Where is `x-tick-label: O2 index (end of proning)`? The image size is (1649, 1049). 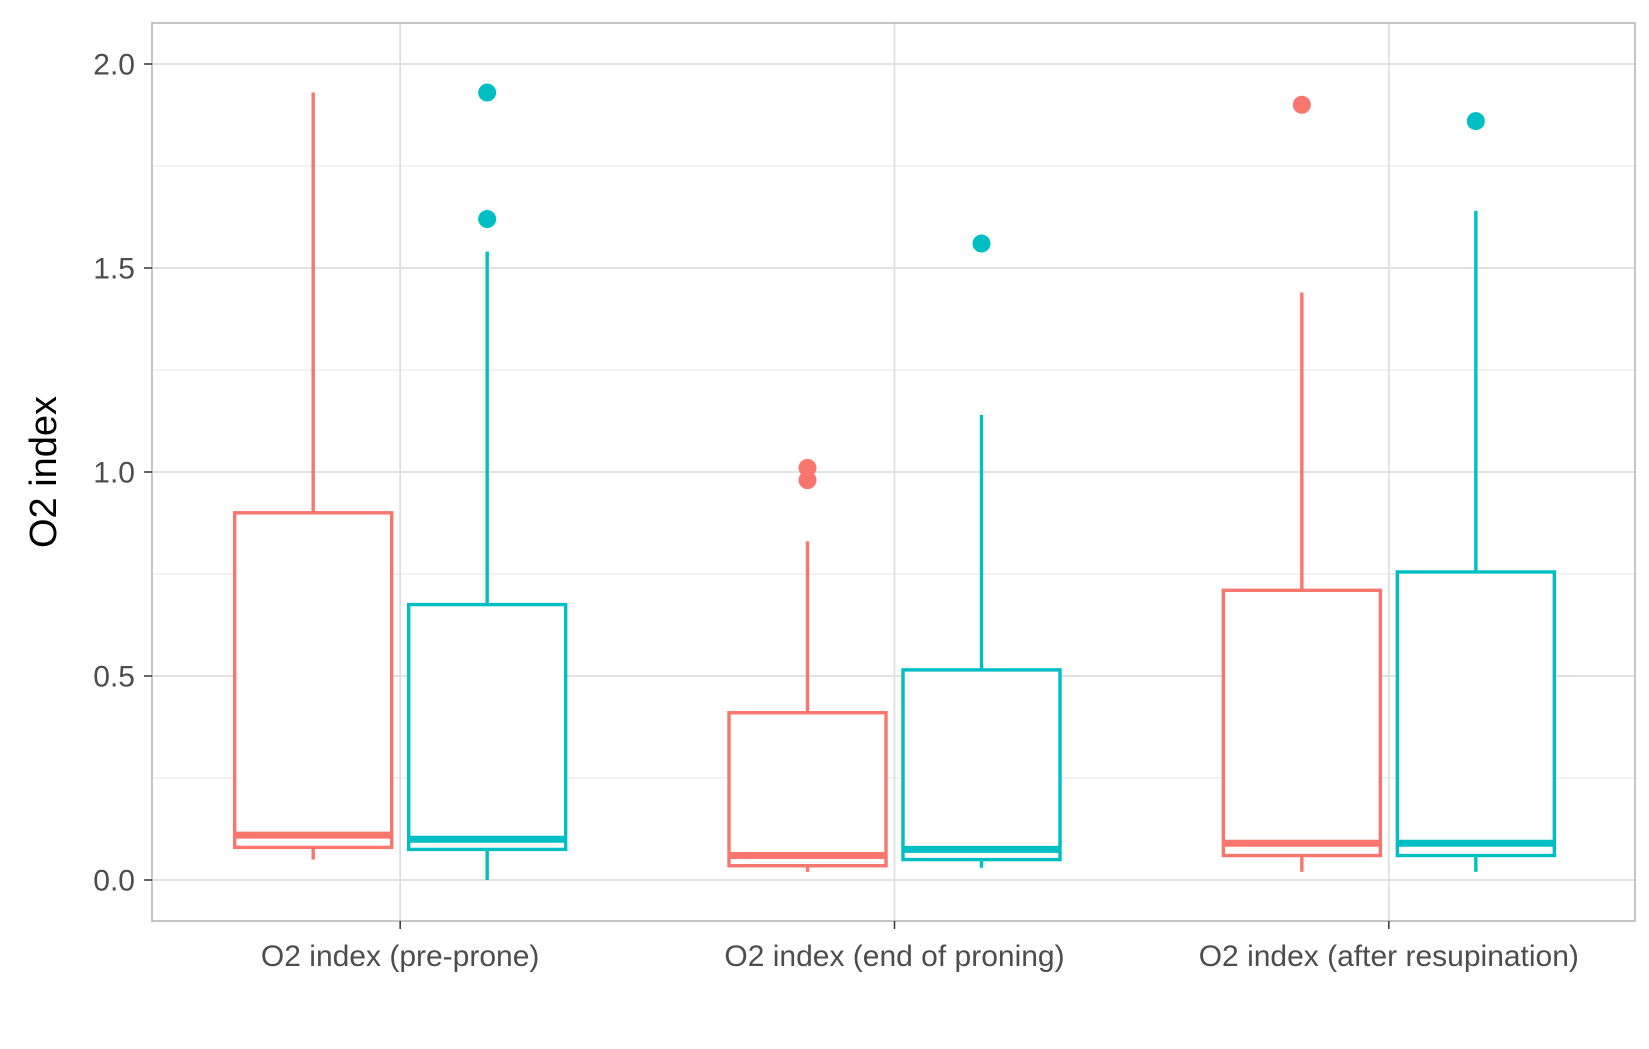
x-tick-label: O2 index (end of proning) is located at coordinates (894, 956).